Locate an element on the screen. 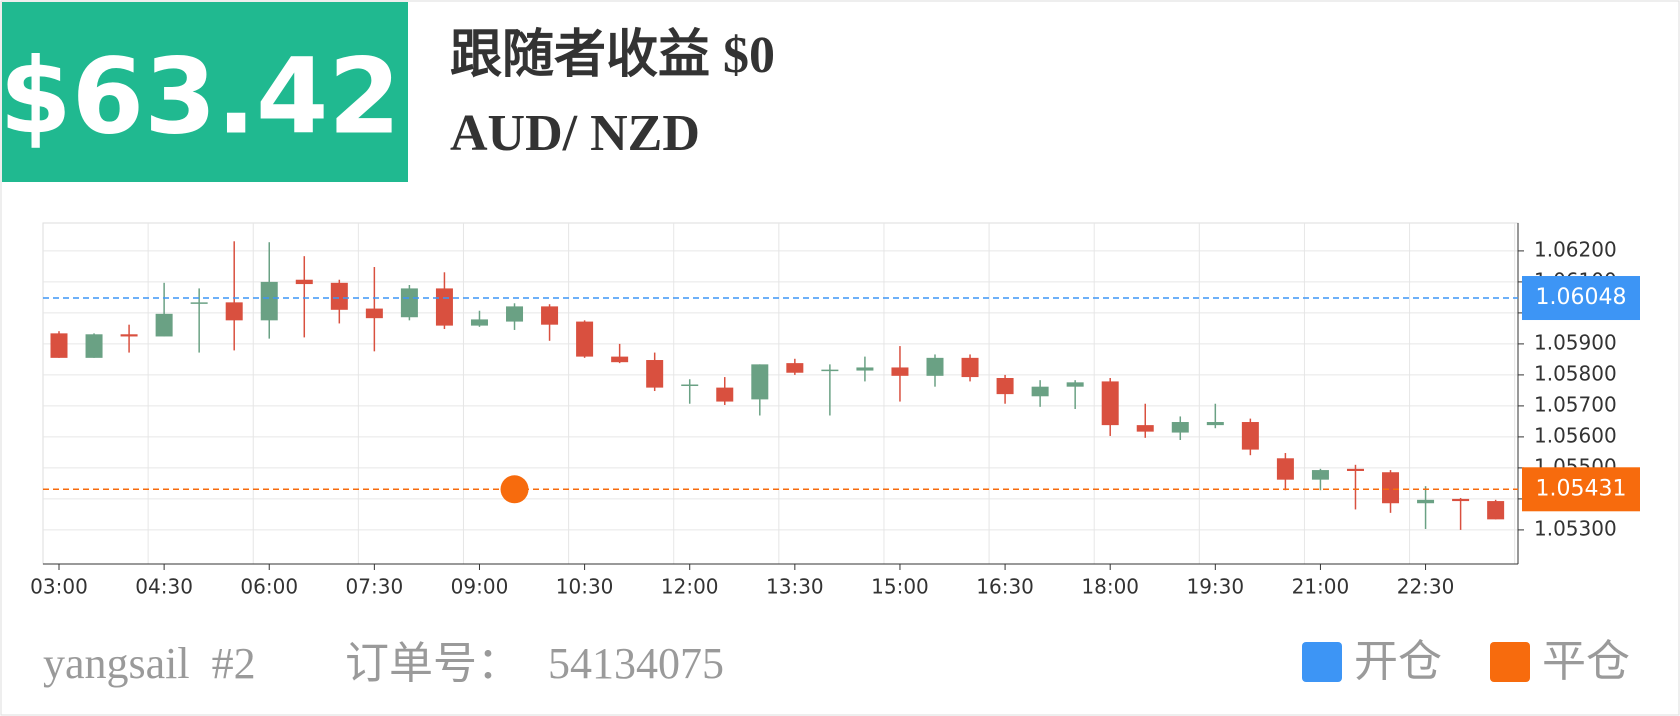  user: yangsail #2 is located at coordinates (149, 663).